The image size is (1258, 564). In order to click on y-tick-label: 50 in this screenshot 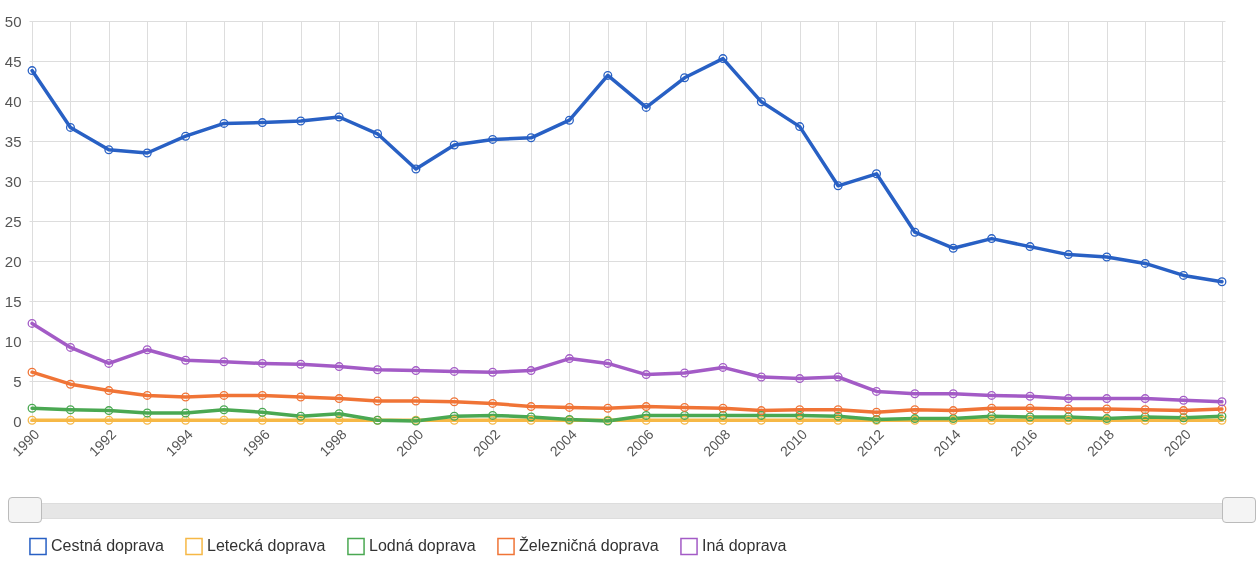, I will do `click(13, 21)`.